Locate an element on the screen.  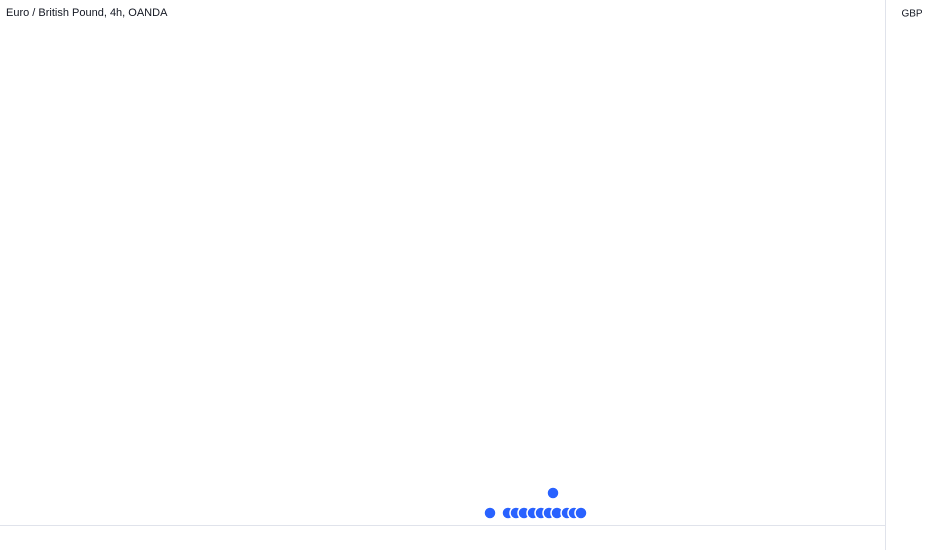
event-icons is located at coordinates (535, 503).